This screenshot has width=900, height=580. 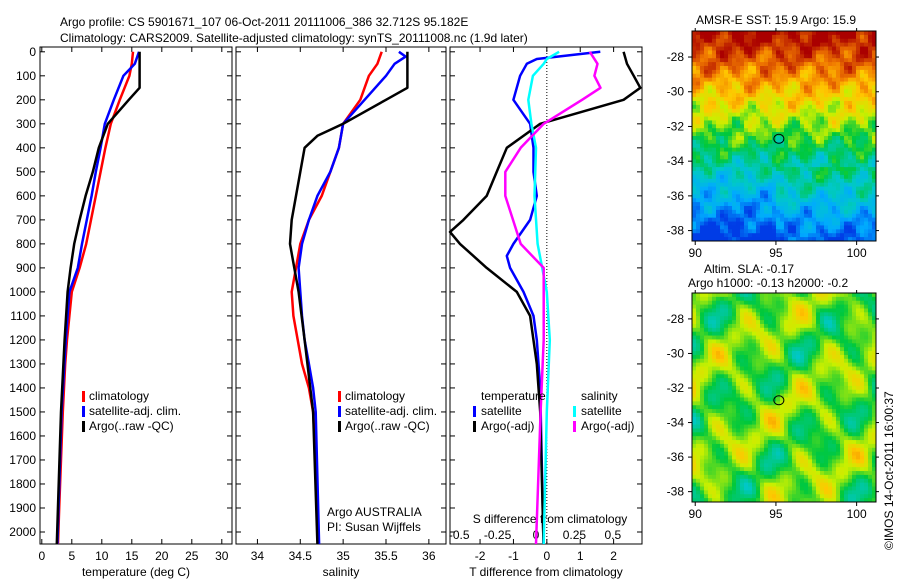 I want to click on x-tick-label: 35, so click(x=343, y=556).